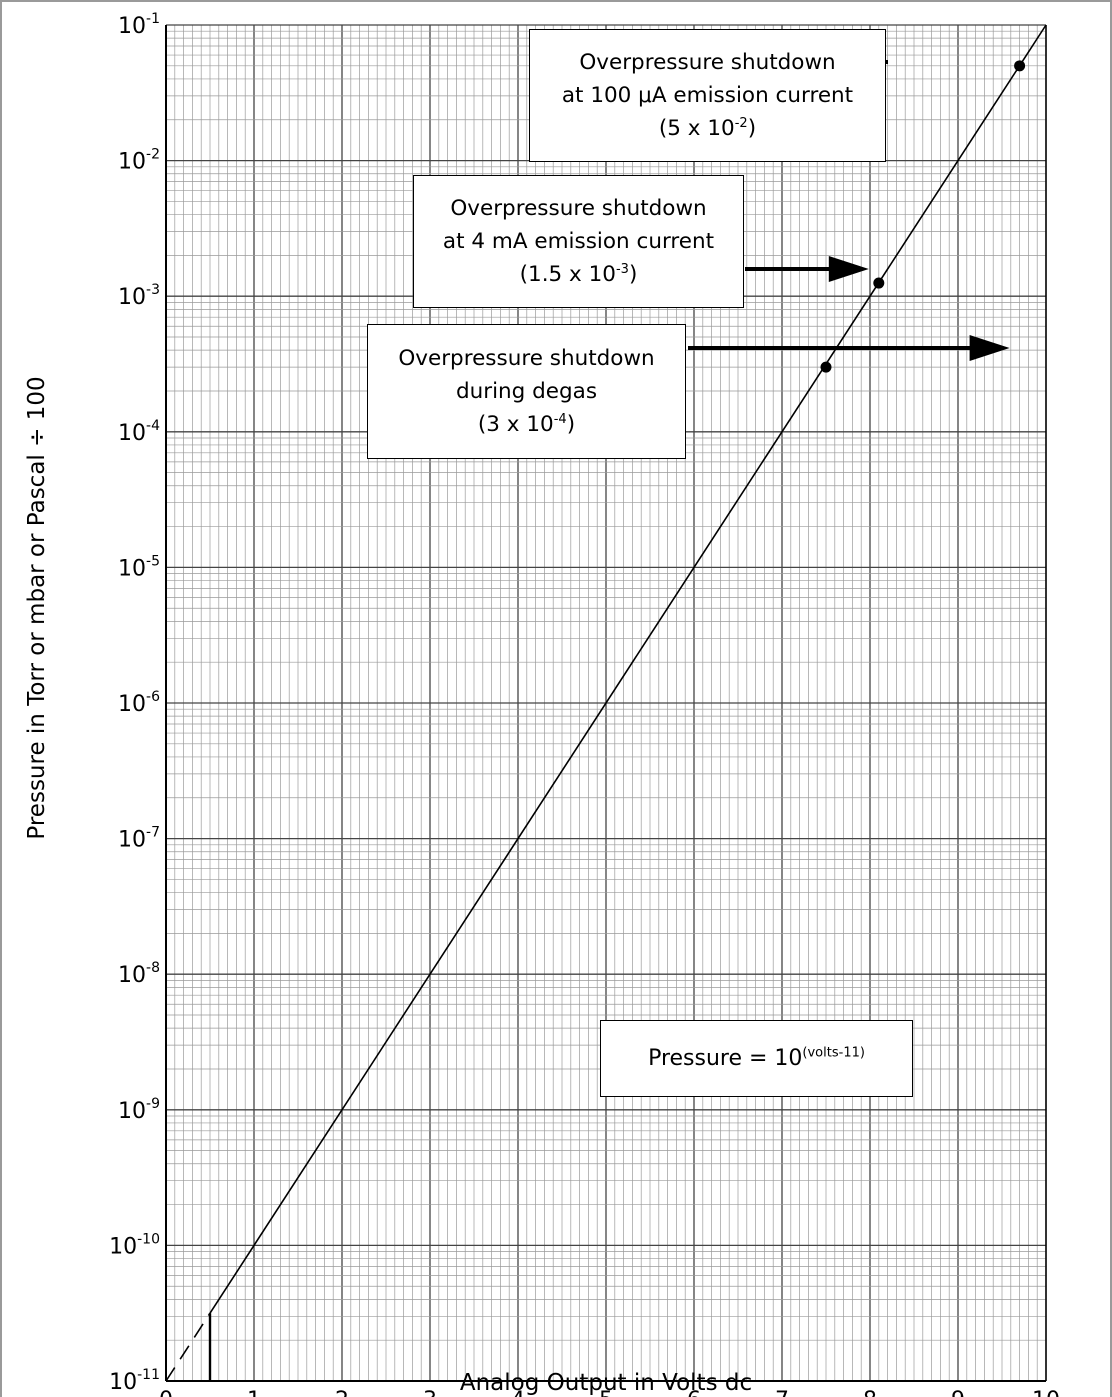 This screenshot has height=1397, width=1112. What do you see at coordinates (958, 1392) in the screenshot?
I see `x-tick-label: 9` at bounding box center [958, 1392].